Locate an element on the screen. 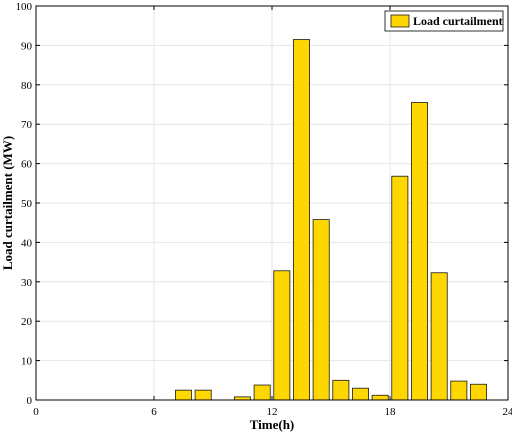 The width and height of the screenshot is (512, 434). x-axis-title: Time(h) is located at coordinates (272, 424).